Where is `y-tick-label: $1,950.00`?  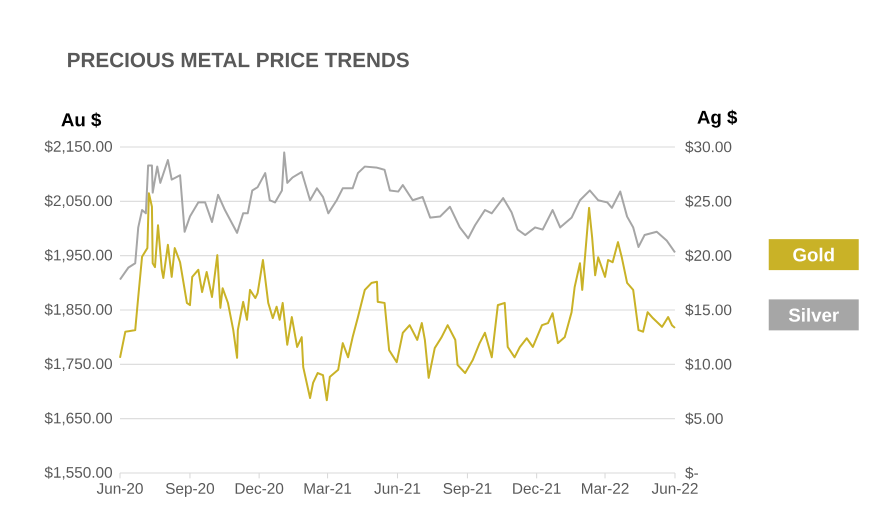
y-tick-label: $1,950.00 is located at coordinates (78, 255).